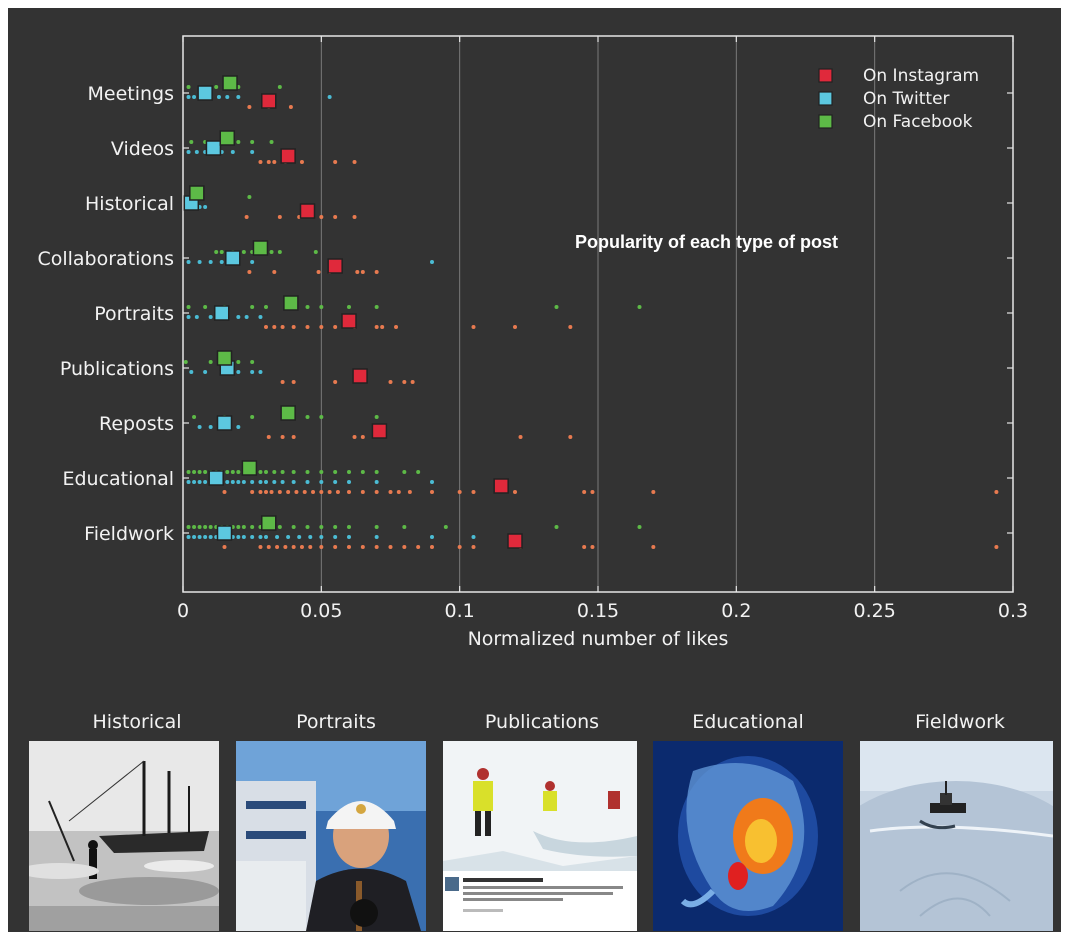  What do you see at coordinates (542, 722) in the screenshot?
I see `thumbnail-label-publications: Publications` at bounding box center [542, 722].